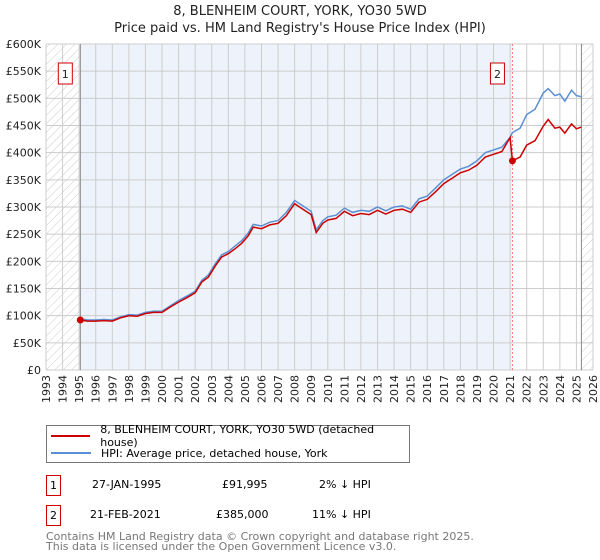 The height and width of the screenshot is (560, 600). What do you see at coordinates (527, 389) in the screenshot?
I see `x-tick-label: 2022` at bounding box center [527, 389].